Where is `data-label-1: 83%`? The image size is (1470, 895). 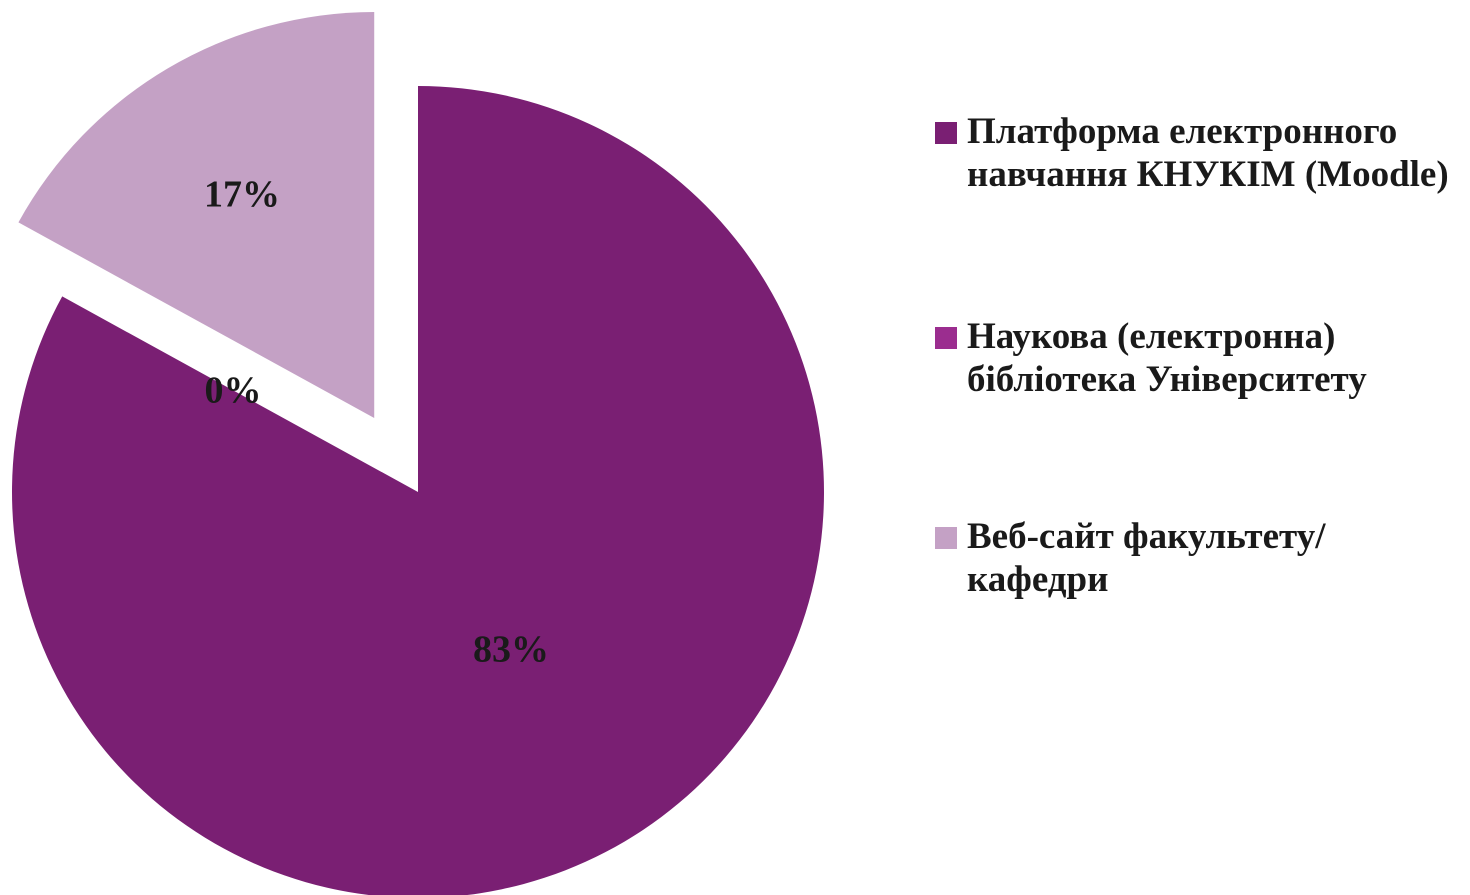 data-label-1: 83% is located at coordinates (511, 649).